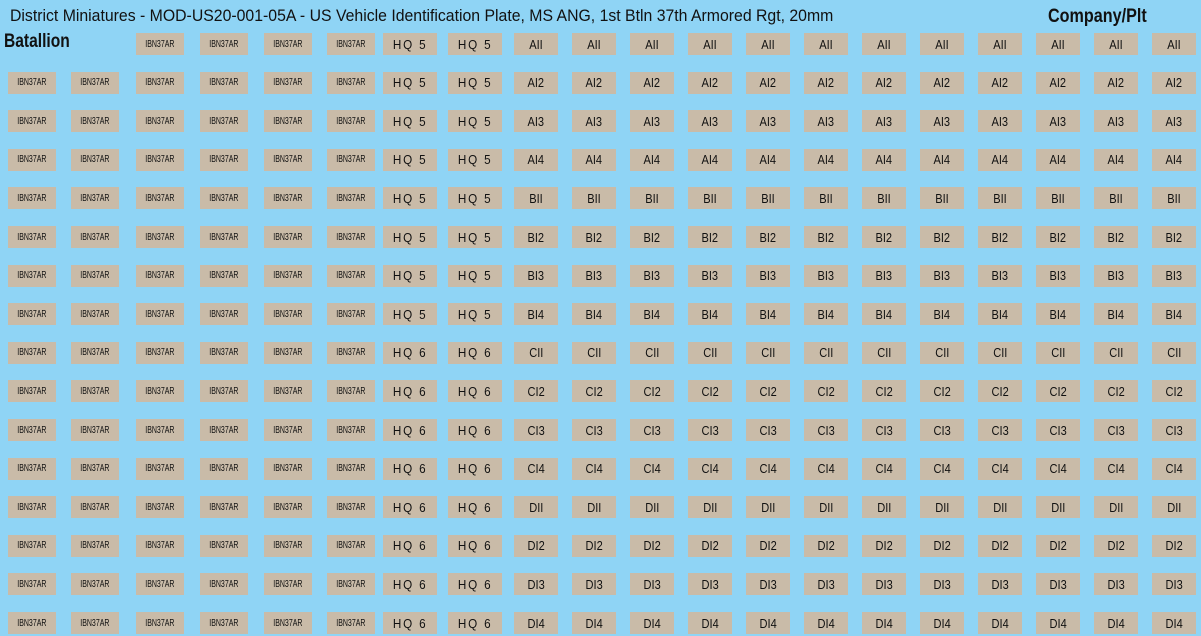  What do you see at coordinates (594, 159) in the screenshot?
I see `company-plate: AI4` at bounding box center [594, 159].